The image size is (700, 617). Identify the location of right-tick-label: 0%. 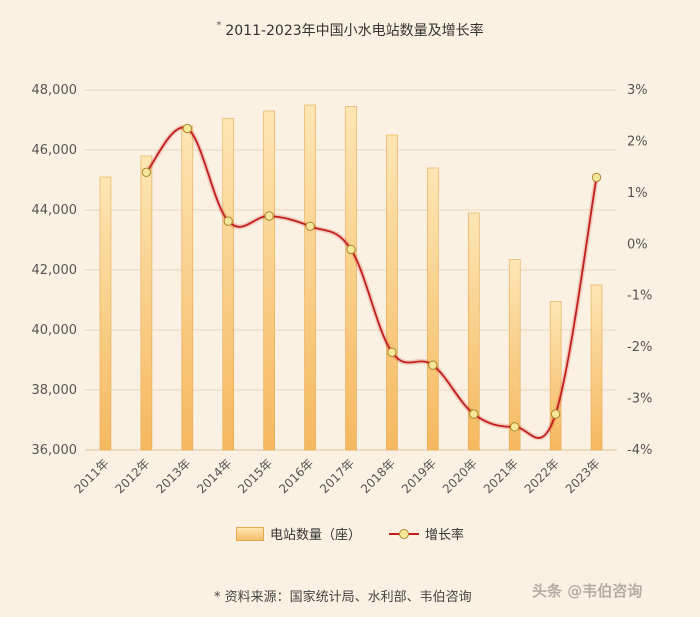
(637, 244).